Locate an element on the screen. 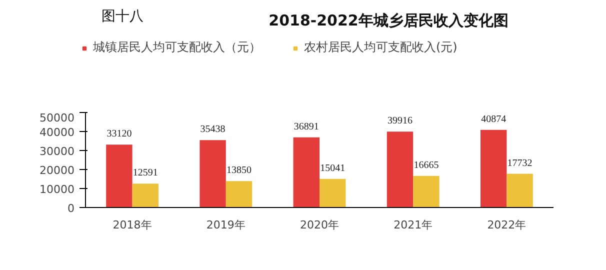 The height and width of the screenshot is (270, 606). y-tick-label: 20000 is located at coordinates (57, 170).